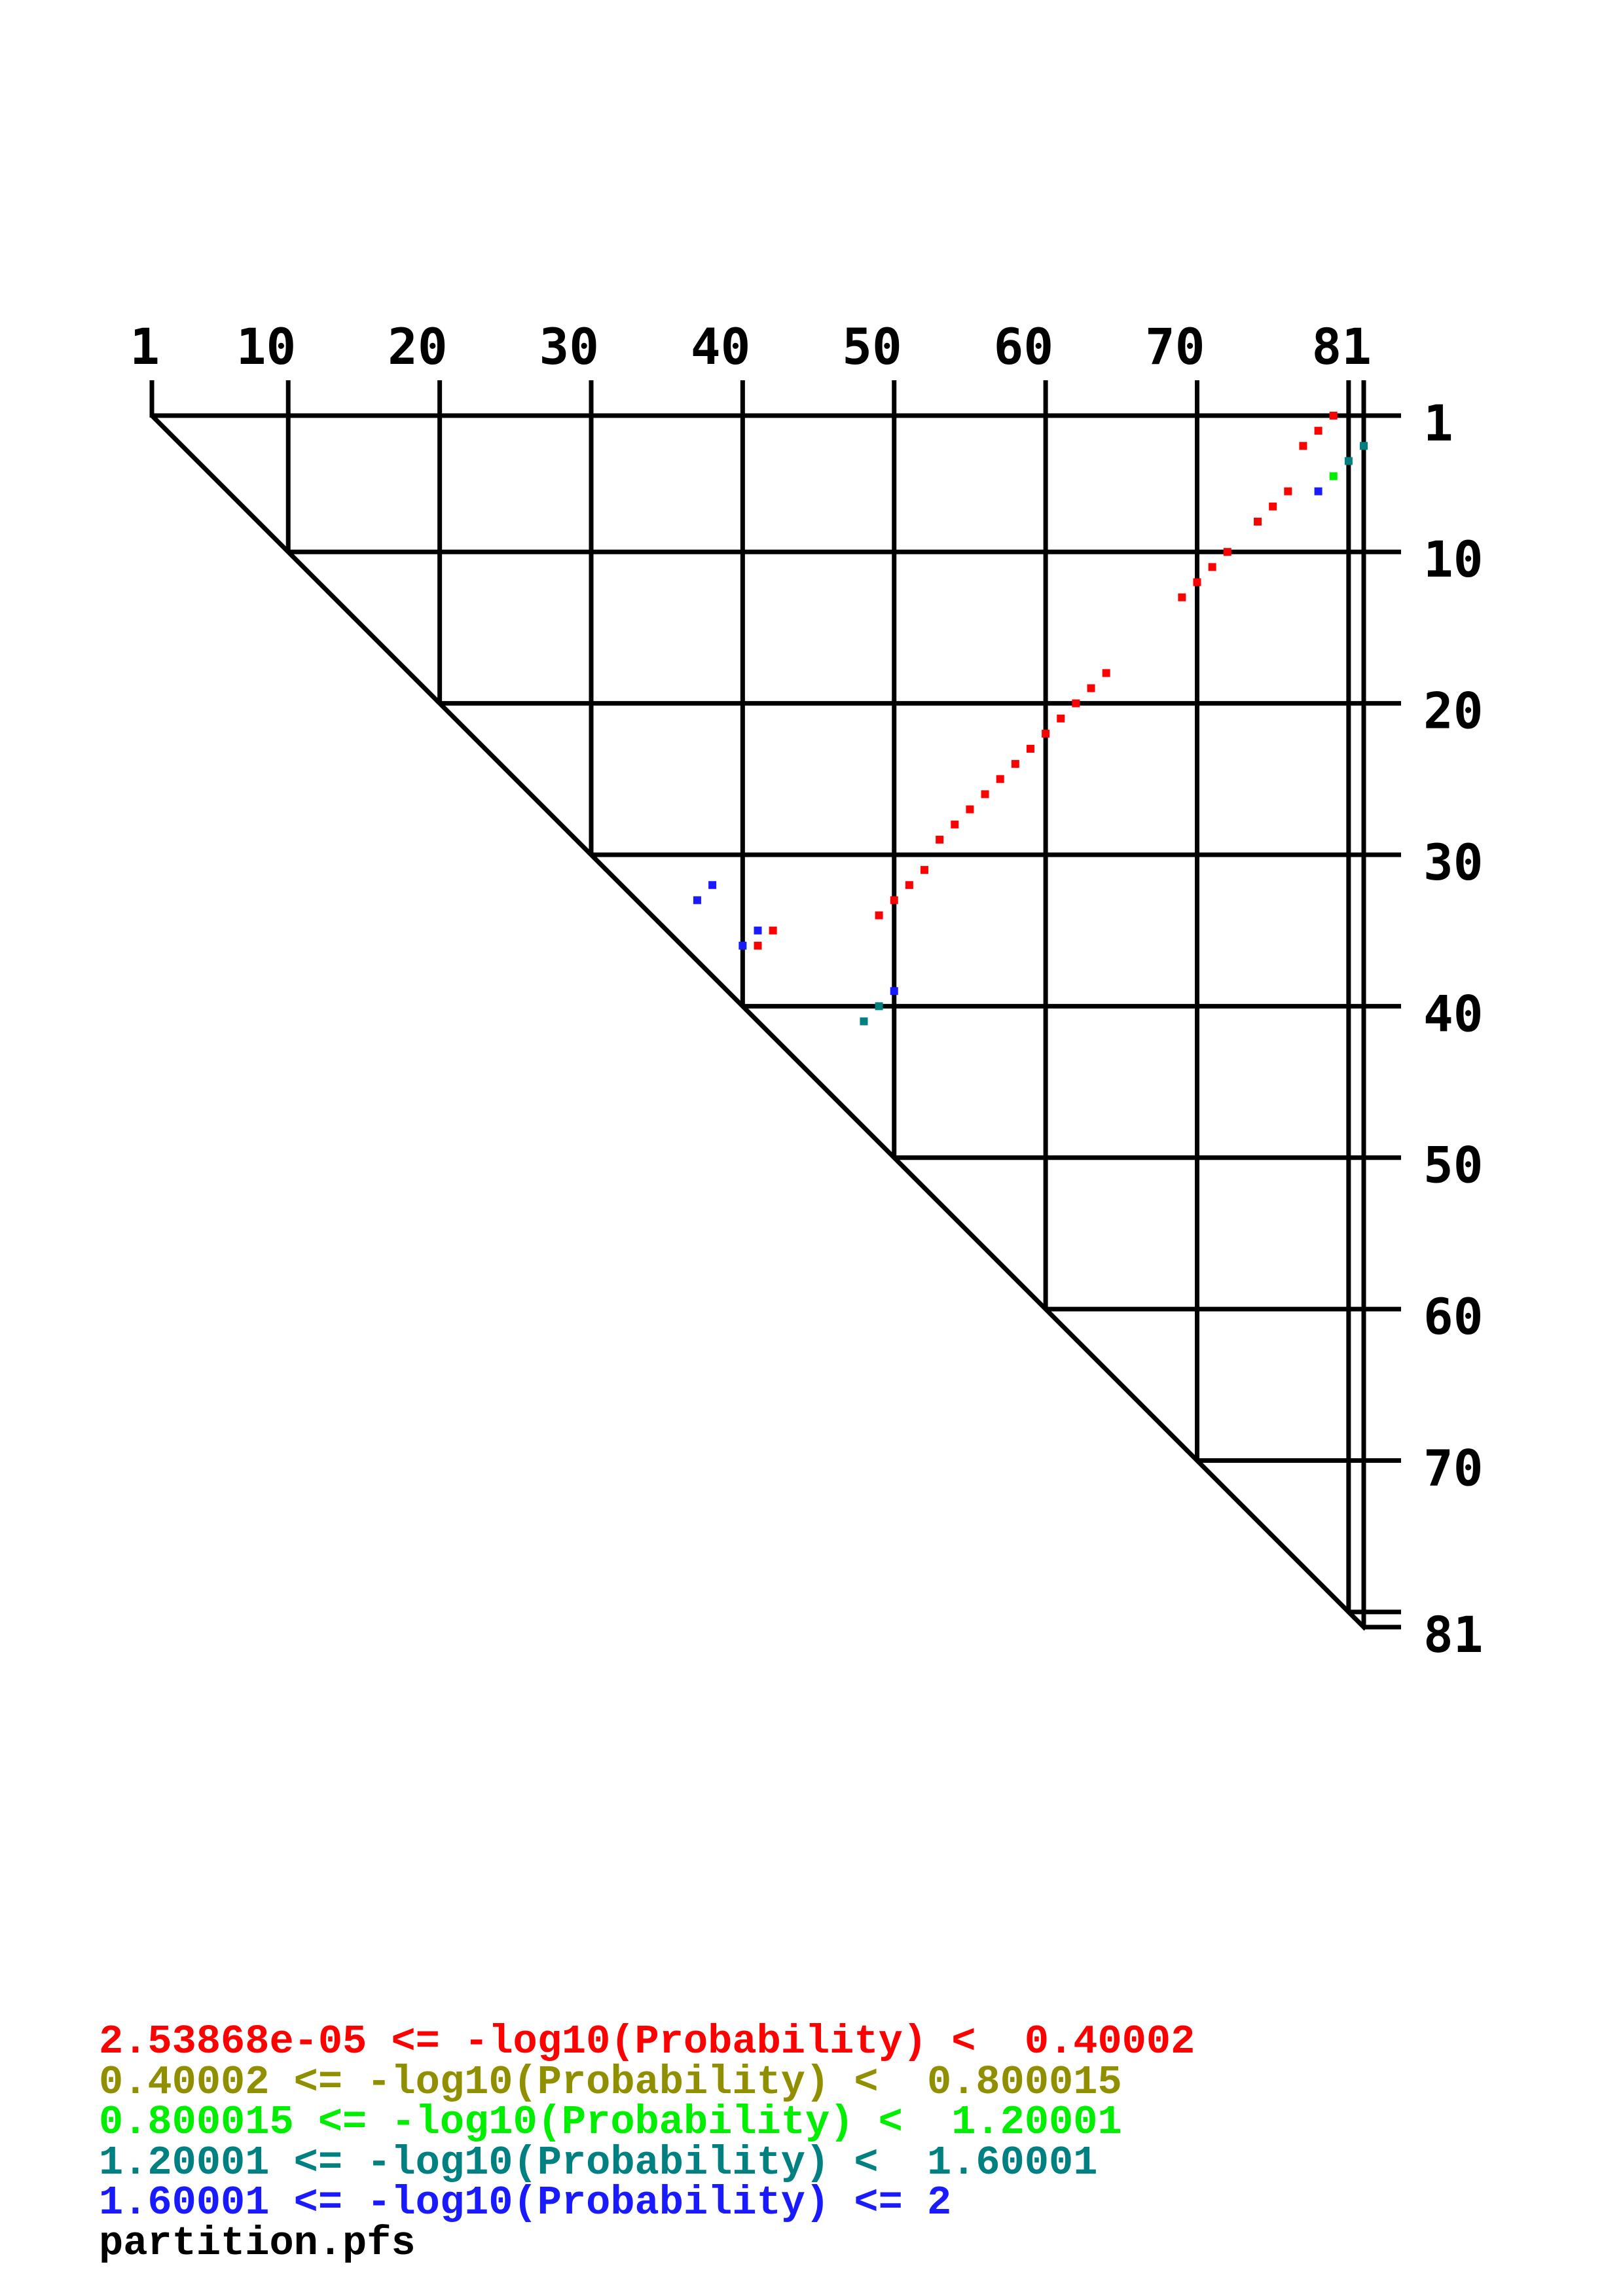  I want to click on x-axis-label-81: 81, so click(1341, 346).